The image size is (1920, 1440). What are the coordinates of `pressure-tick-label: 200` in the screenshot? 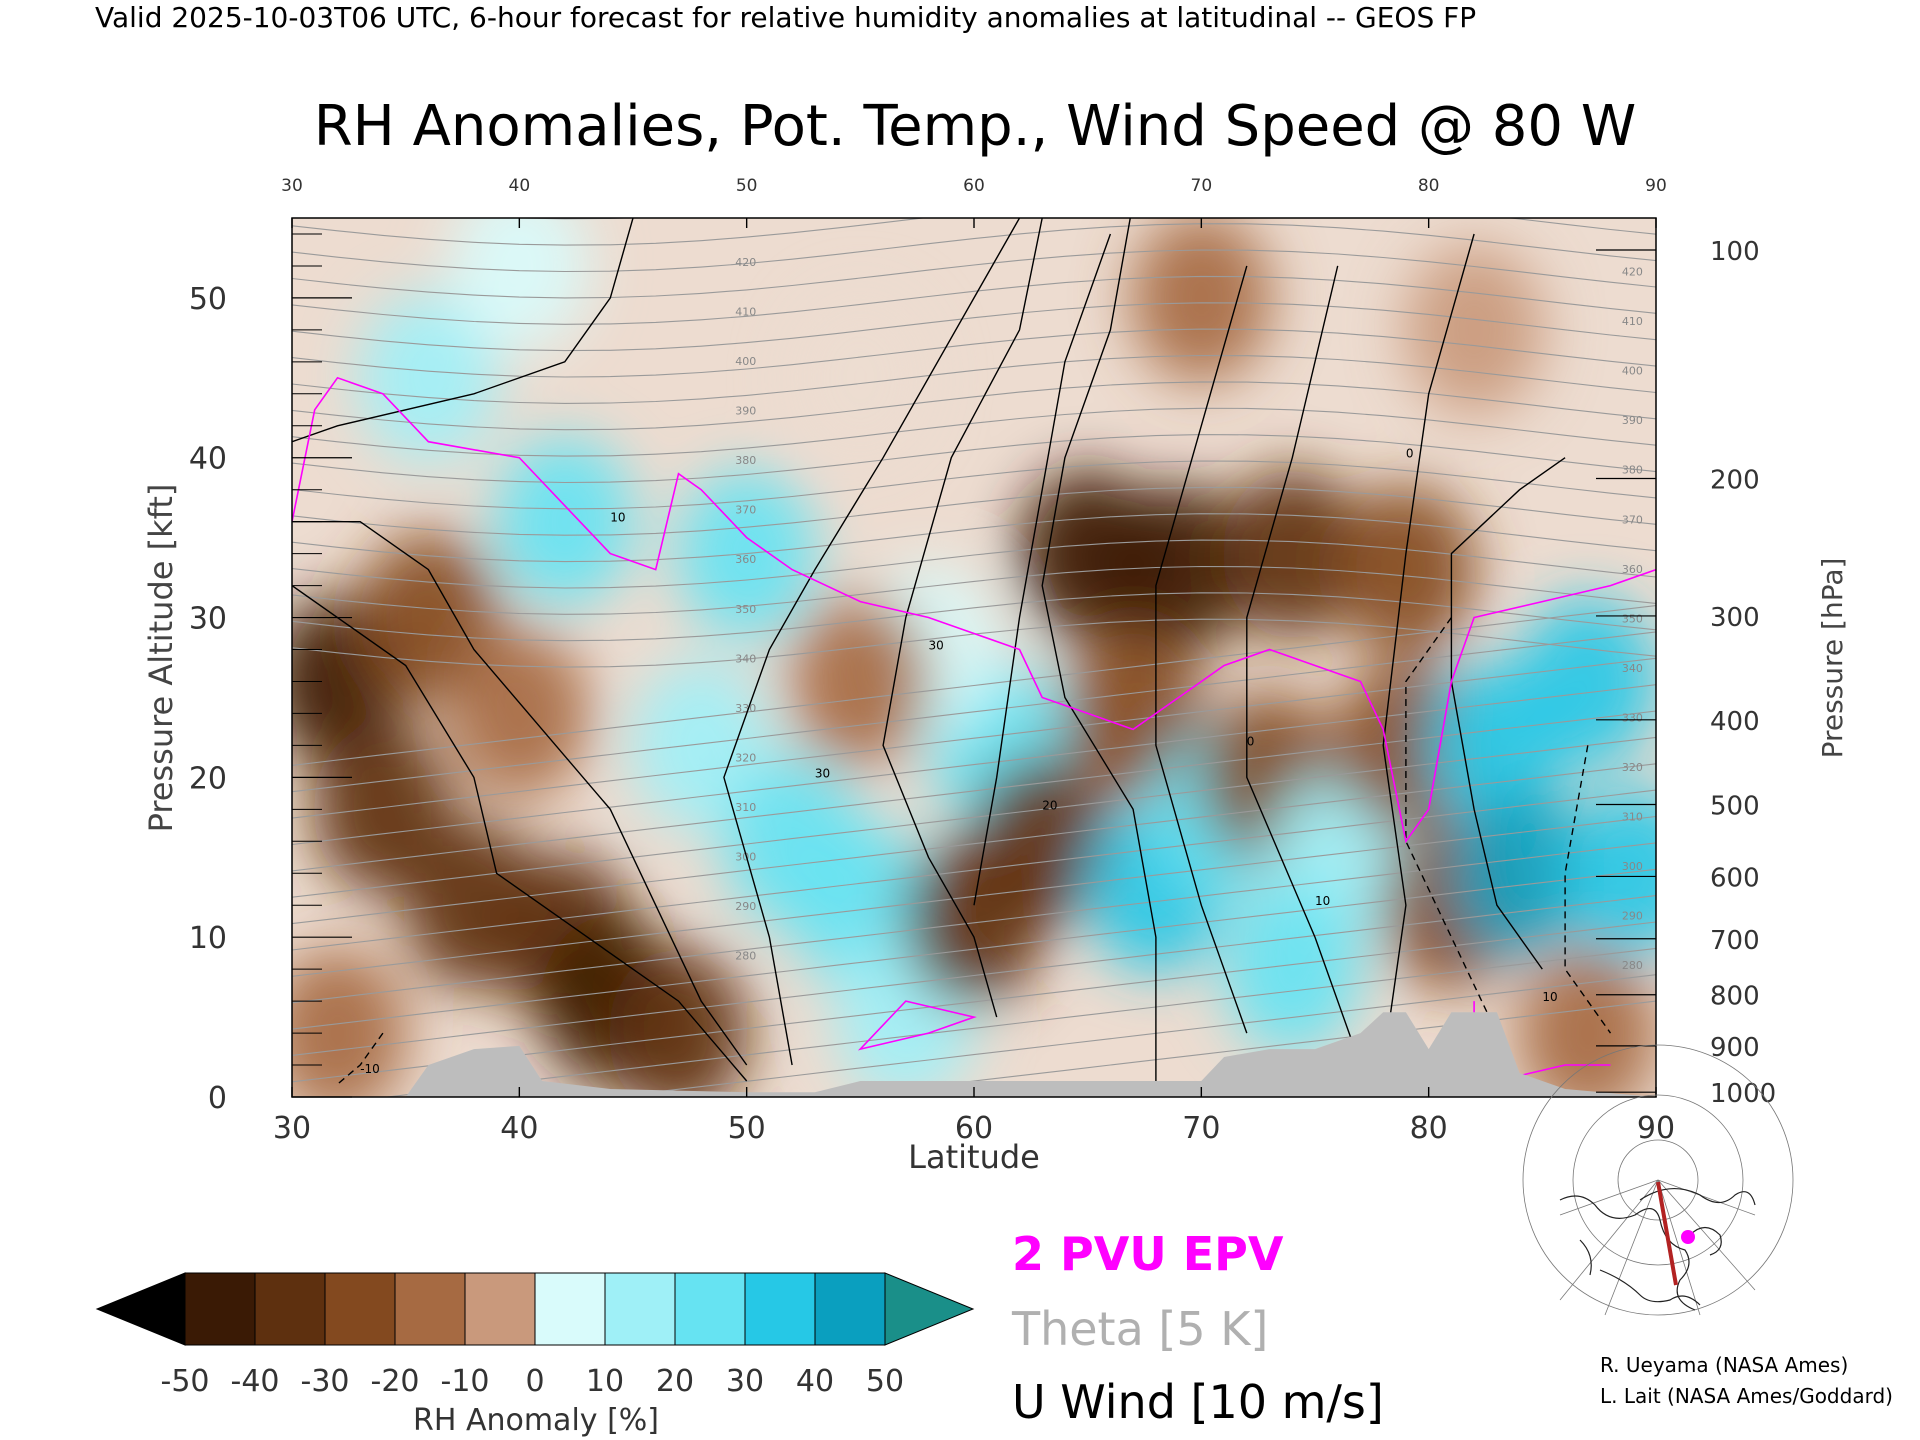 It's located at (1735, 481).